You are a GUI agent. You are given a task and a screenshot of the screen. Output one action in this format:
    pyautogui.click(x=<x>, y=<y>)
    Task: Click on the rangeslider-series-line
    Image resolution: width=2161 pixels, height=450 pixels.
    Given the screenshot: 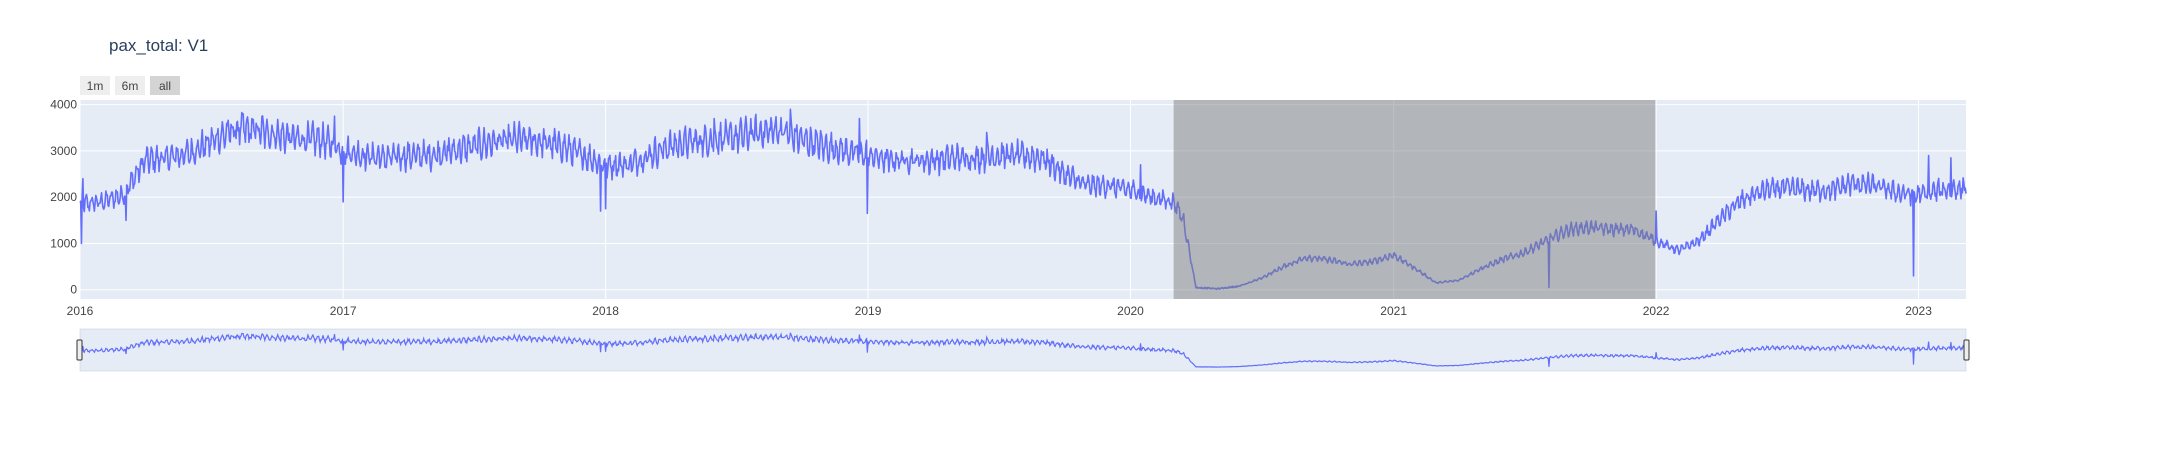 What is the action you would take?
    pyautogui.click(x=1023, y=350)
    